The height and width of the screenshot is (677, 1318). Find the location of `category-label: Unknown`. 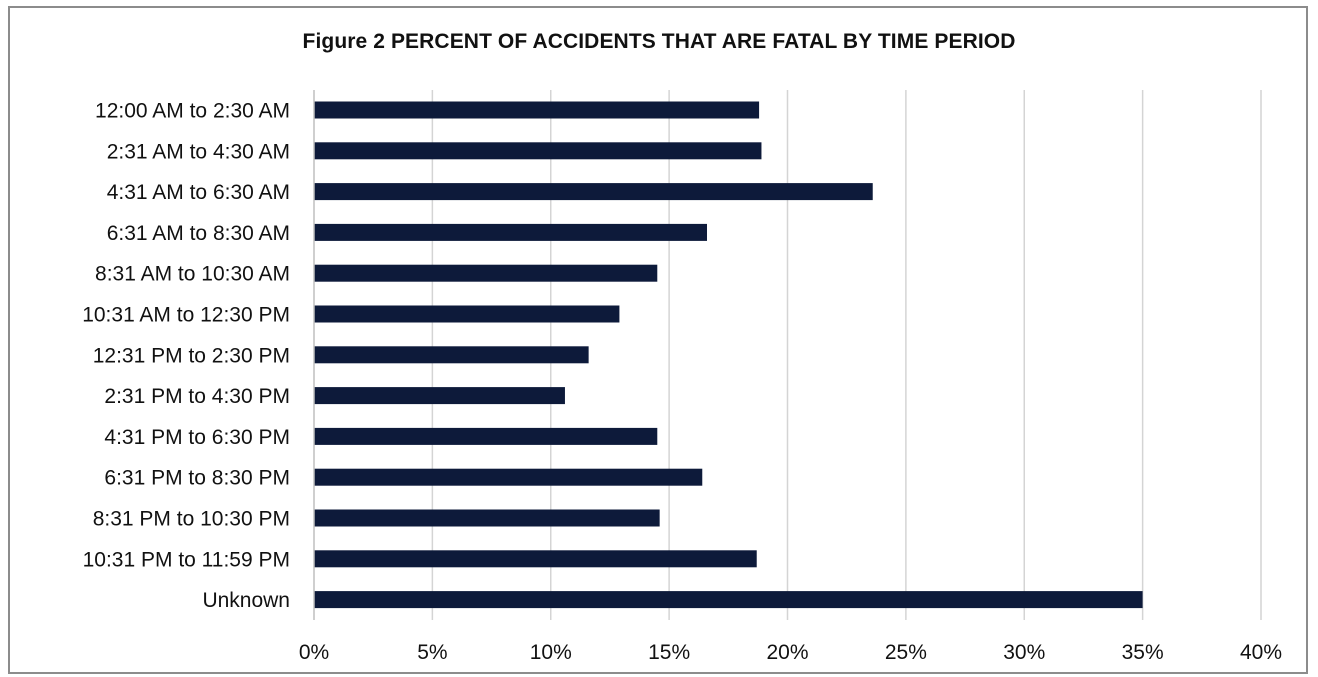

category-label: Unknown is located at coordinates (246, 600).